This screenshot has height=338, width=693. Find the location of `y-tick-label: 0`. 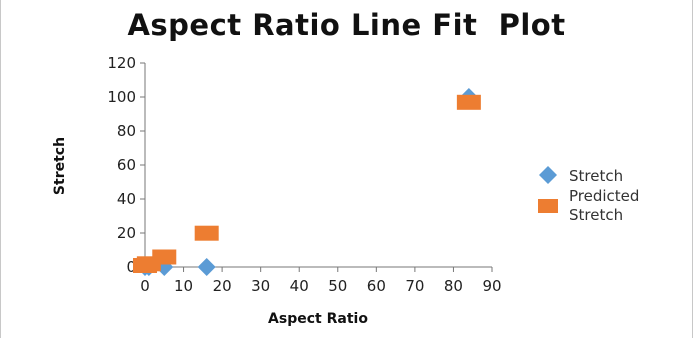

y-tick-label: 0 is located at coordinates (131, 267).